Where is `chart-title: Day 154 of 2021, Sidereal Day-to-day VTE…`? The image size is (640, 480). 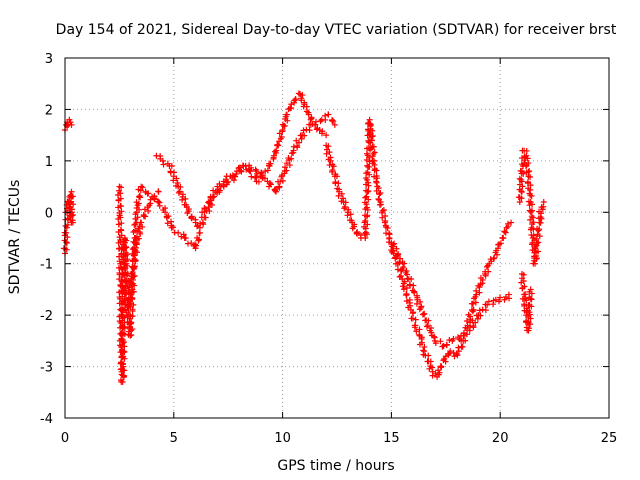
chart-title: Day 154 of 2021, Sidereal Day-to-day VTE… is located at coordinates (336, 30).